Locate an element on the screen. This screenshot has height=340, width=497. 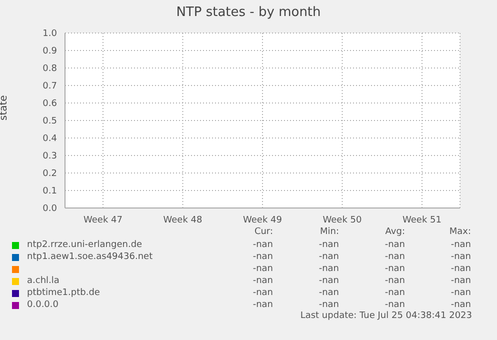
text: Min: is located at coordinates (328, 233).